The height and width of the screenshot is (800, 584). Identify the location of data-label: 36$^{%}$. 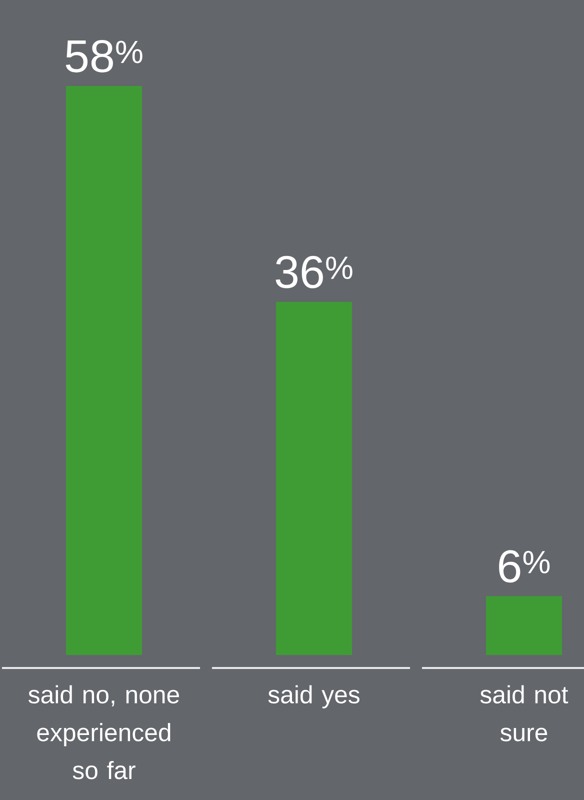
(314, 272).